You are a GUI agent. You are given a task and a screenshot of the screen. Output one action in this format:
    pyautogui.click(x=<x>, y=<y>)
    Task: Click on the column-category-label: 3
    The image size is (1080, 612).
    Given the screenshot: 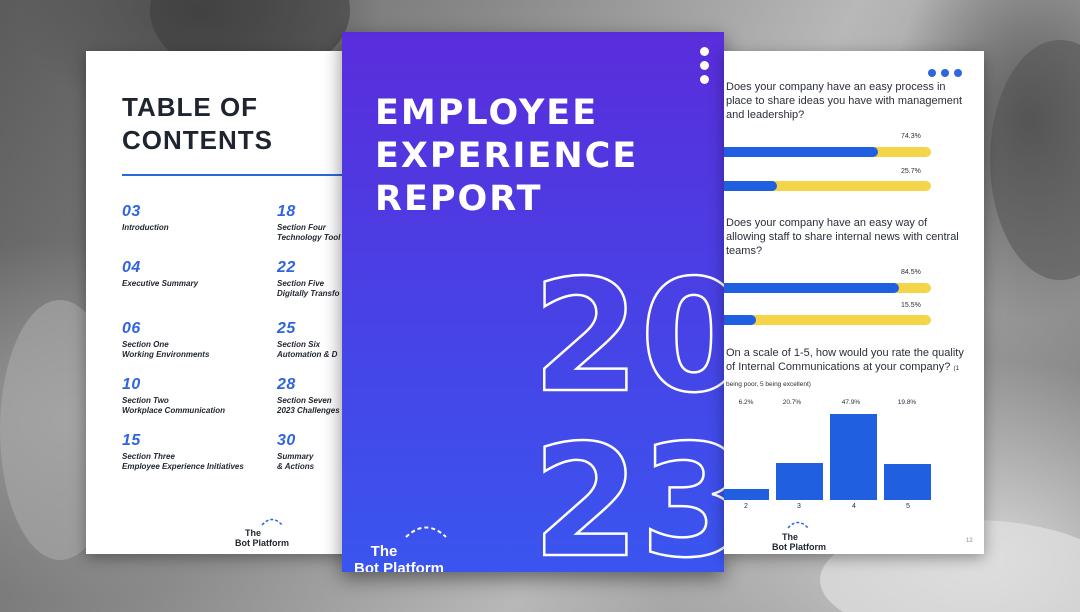 What is the action you would take?
    pyautogui.click(x=799, y=506)
    